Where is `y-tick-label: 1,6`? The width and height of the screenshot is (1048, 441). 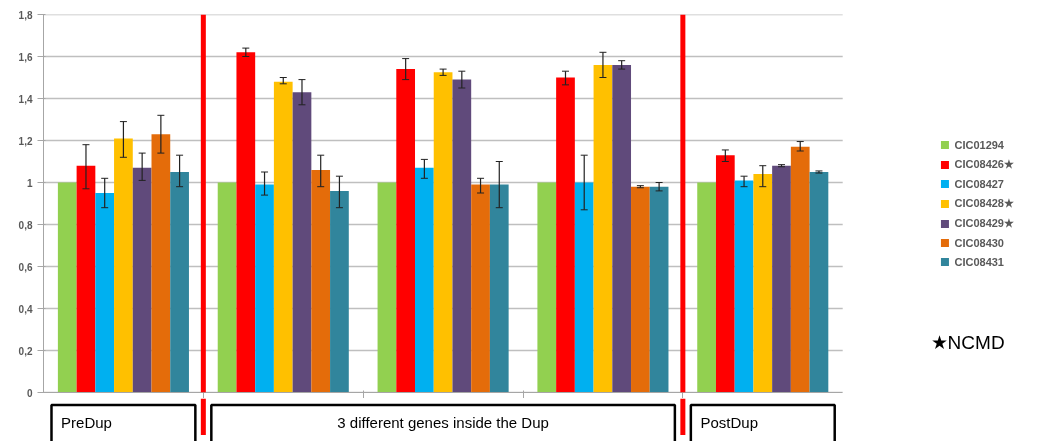
y-tick-label: 1,6 is located at coordinates (25, 57).